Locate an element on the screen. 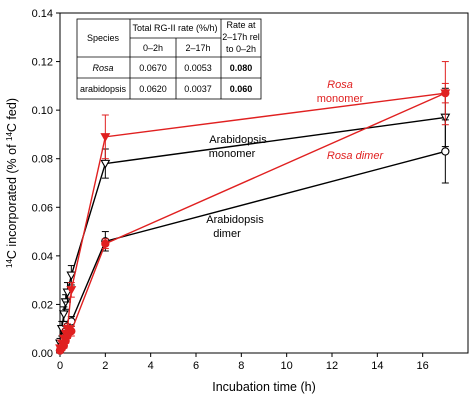 The width and height of the screenshot is (474, 402). data-point-arabidopsis-dimer is located at coordinates (445, 151).